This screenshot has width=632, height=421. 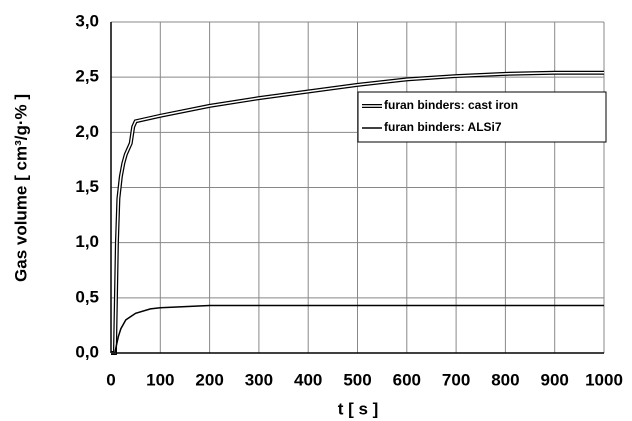 I want to click on x-tick-label: 600, so click(x=407, y=379).